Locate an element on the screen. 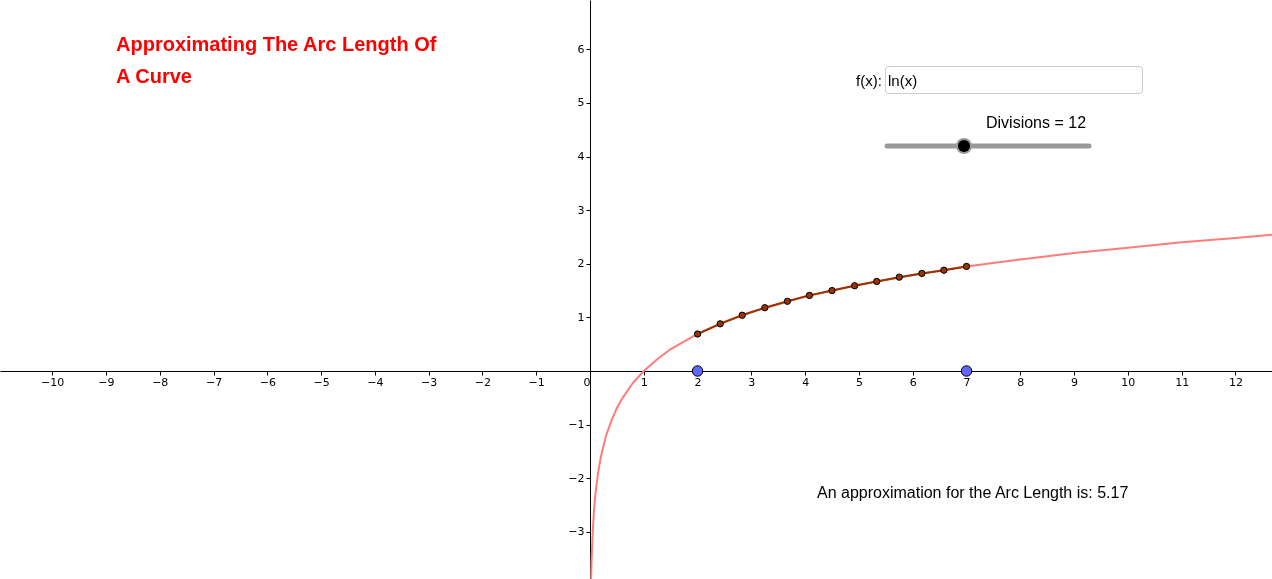 This screenshot has height=579, width=1272. y-tick-label: 4 is located at coordinates (581, 157).